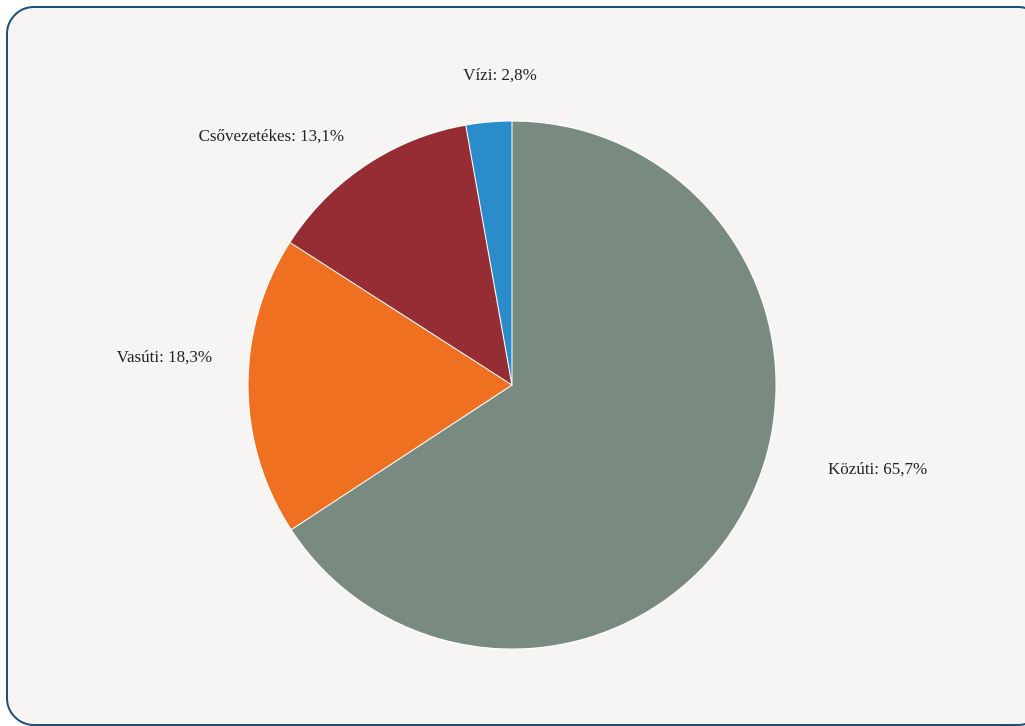 The image size is (1025, 726). Describe the element at coordinates (164, 356) in the screenshot. I see `pie-label-vasúti: Vasúti: 18,3%` at that location.